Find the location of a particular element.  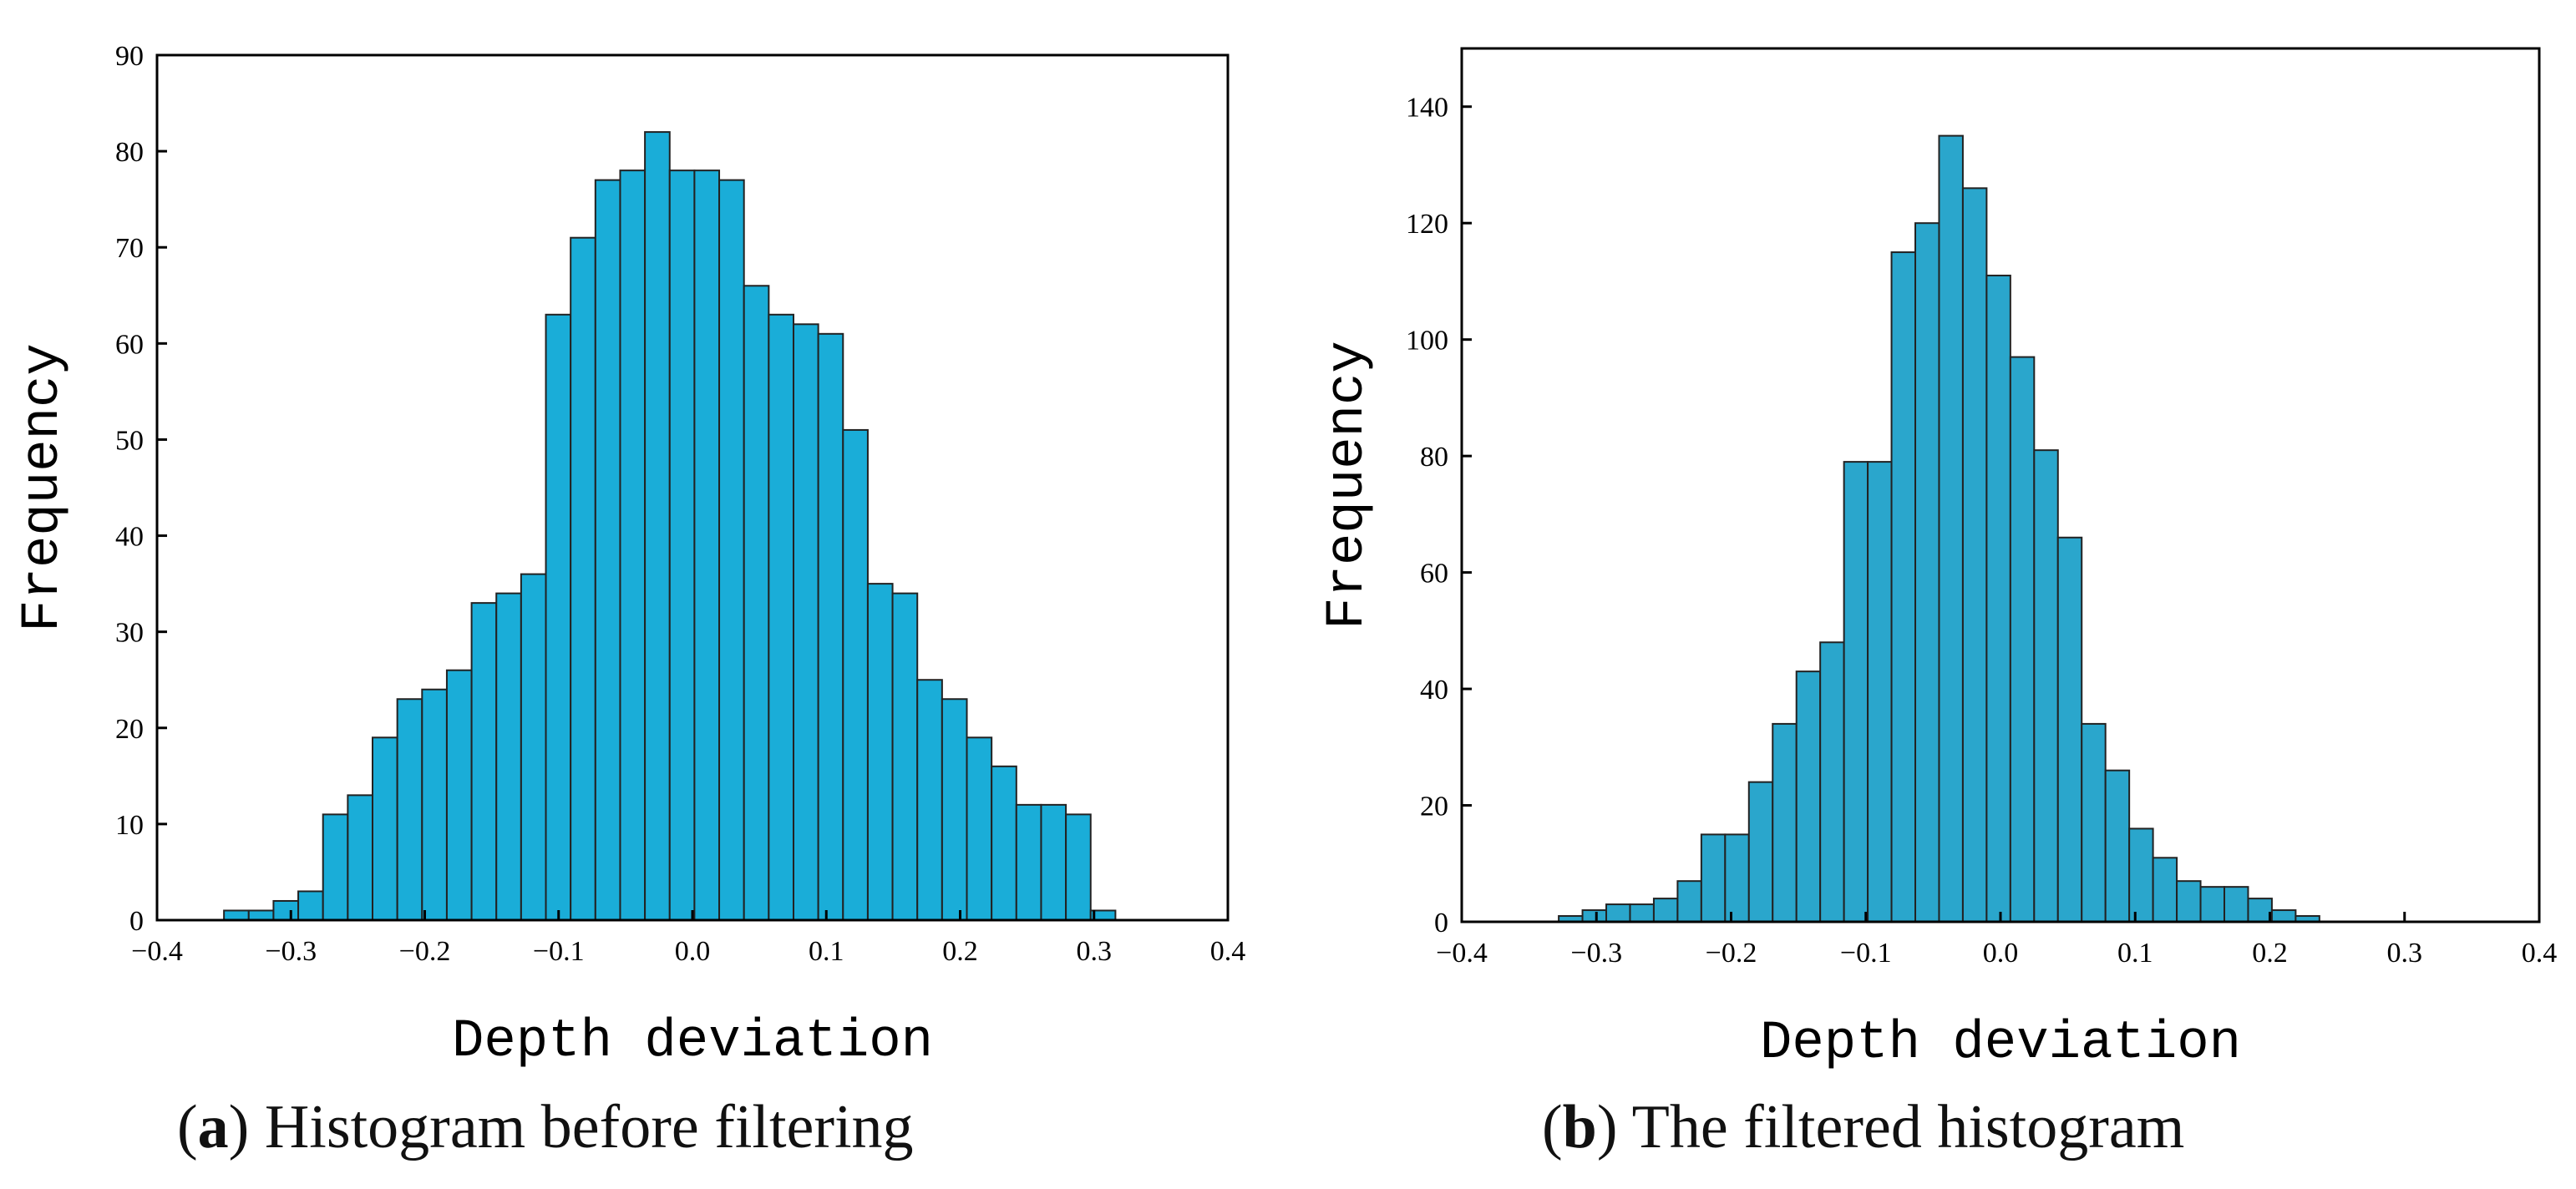

y-tick-label: 140 is located at coordinates (1427, 108).